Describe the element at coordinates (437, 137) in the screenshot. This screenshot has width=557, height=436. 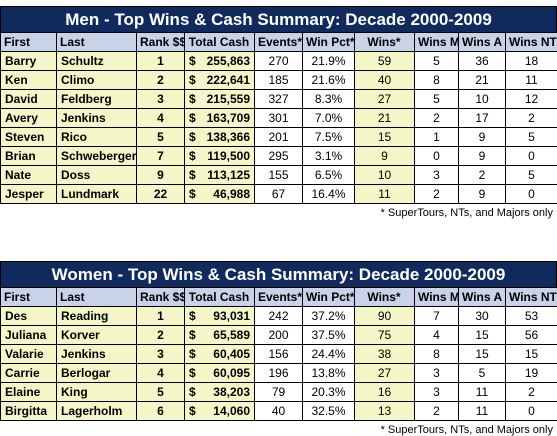
I see `cell-wins-m: 1` at that location.